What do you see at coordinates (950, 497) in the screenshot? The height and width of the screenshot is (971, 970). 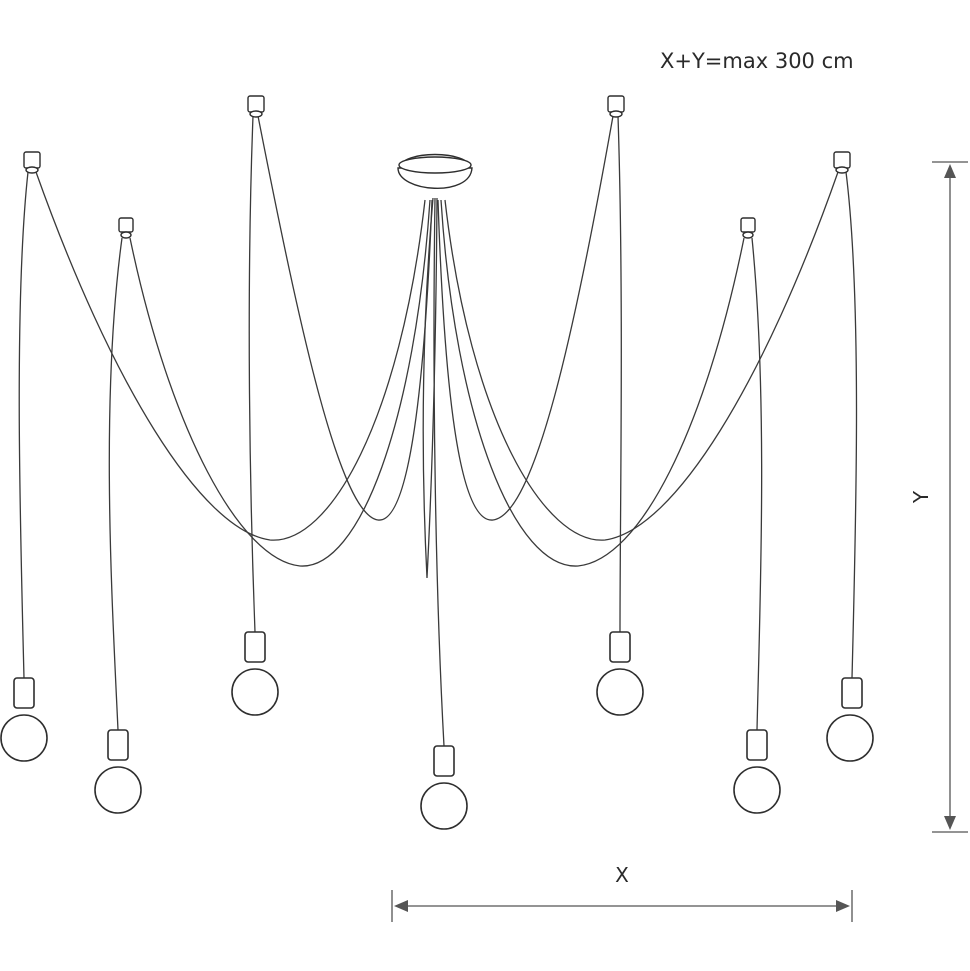 I see `y-dimension` at bounding box center [950, 497].